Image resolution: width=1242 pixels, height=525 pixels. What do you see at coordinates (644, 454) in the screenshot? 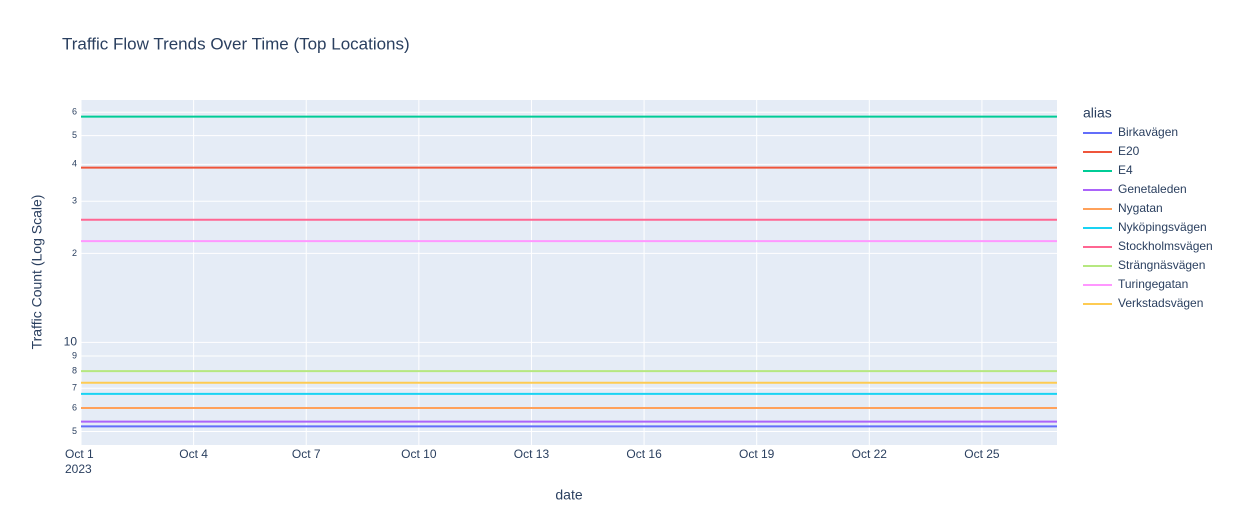
I see `x-tick-label: Oct 16` at bounding box center [644, 454].